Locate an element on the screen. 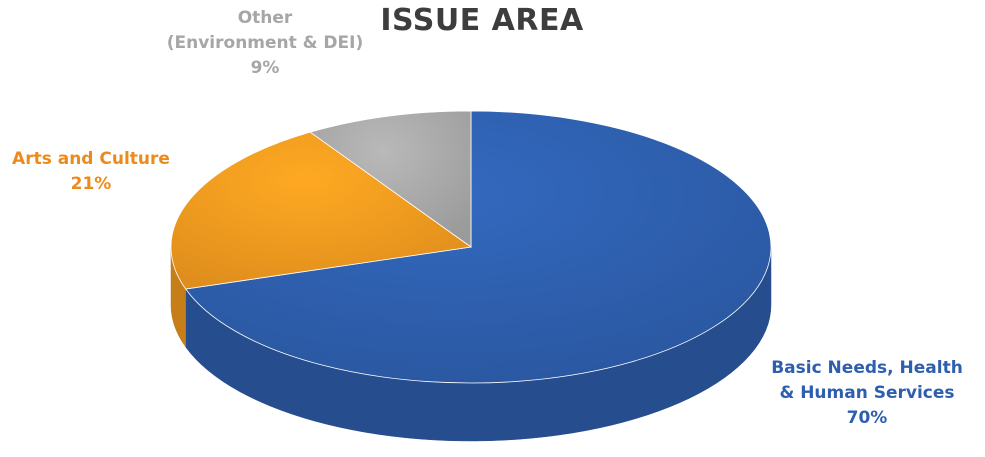 The image size is (985, 457). slice-label-arts-value: 21% is located at coordinates (91, 184).